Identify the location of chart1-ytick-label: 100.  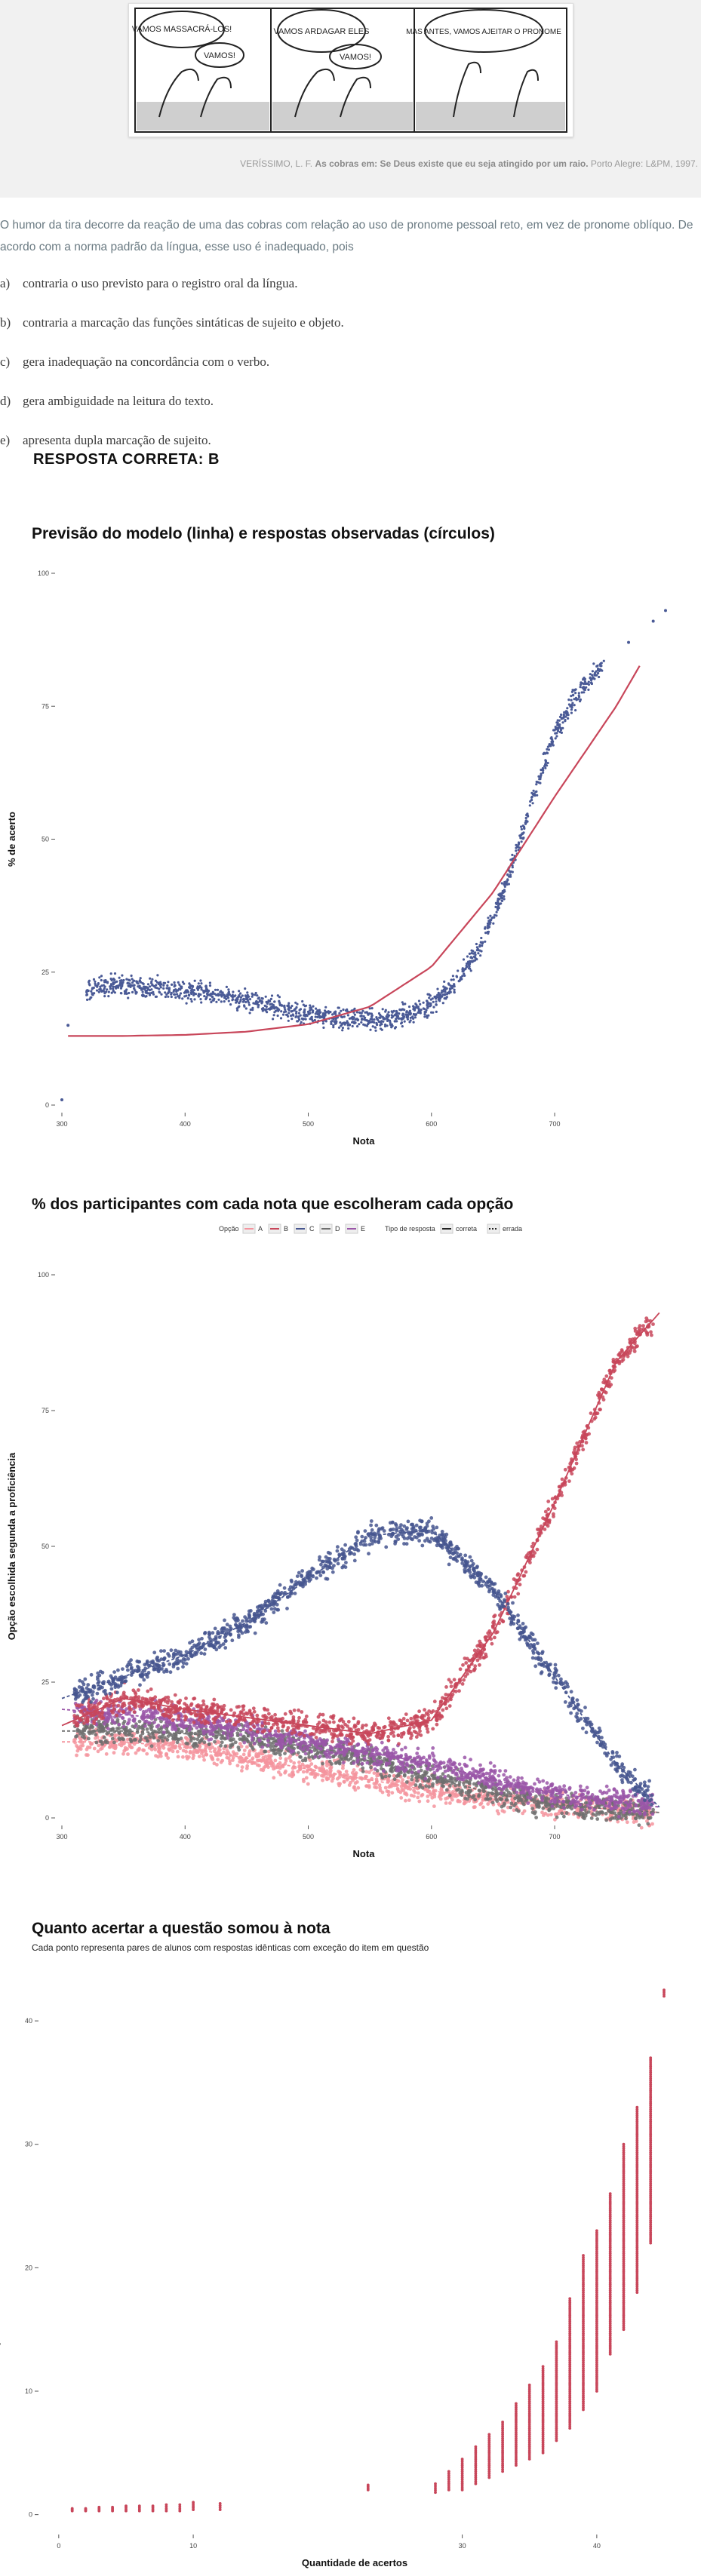
(43, 573).